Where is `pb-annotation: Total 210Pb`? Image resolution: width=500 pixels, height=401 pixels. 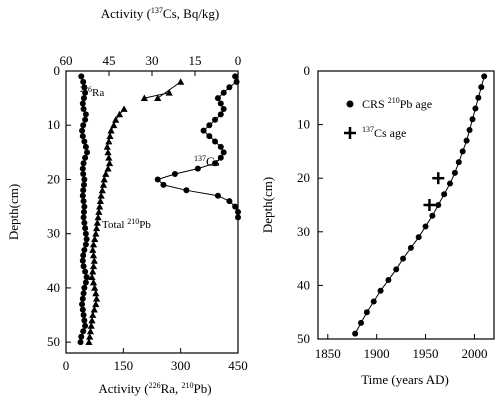 pb-annotation: Total 210Pb is located at coordinates (126, 224).